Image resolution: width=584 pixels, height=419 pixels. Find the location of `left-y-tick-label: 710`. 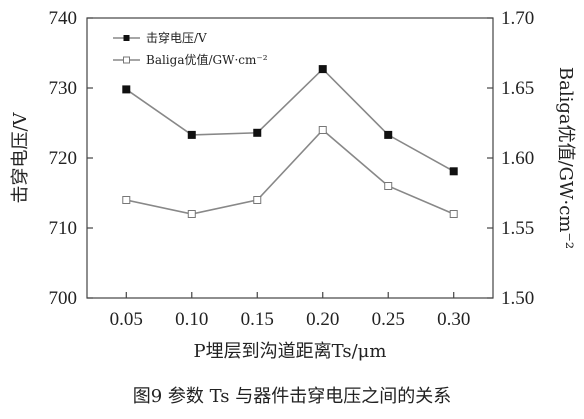

left-y-tick-label: 710 is located at coordinates (63, 228).